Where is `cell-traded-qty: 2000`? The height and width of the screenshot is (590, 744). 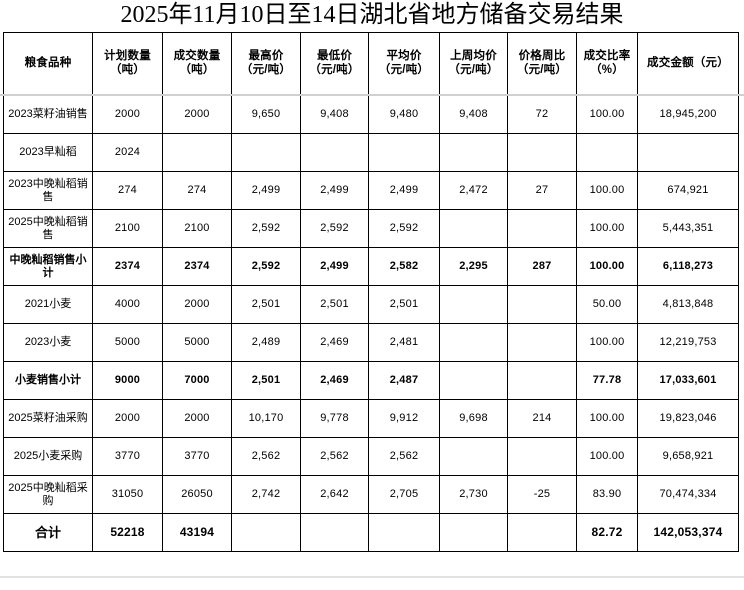
cell-traded-qty: 2000 is located at coordinates (197, 304).